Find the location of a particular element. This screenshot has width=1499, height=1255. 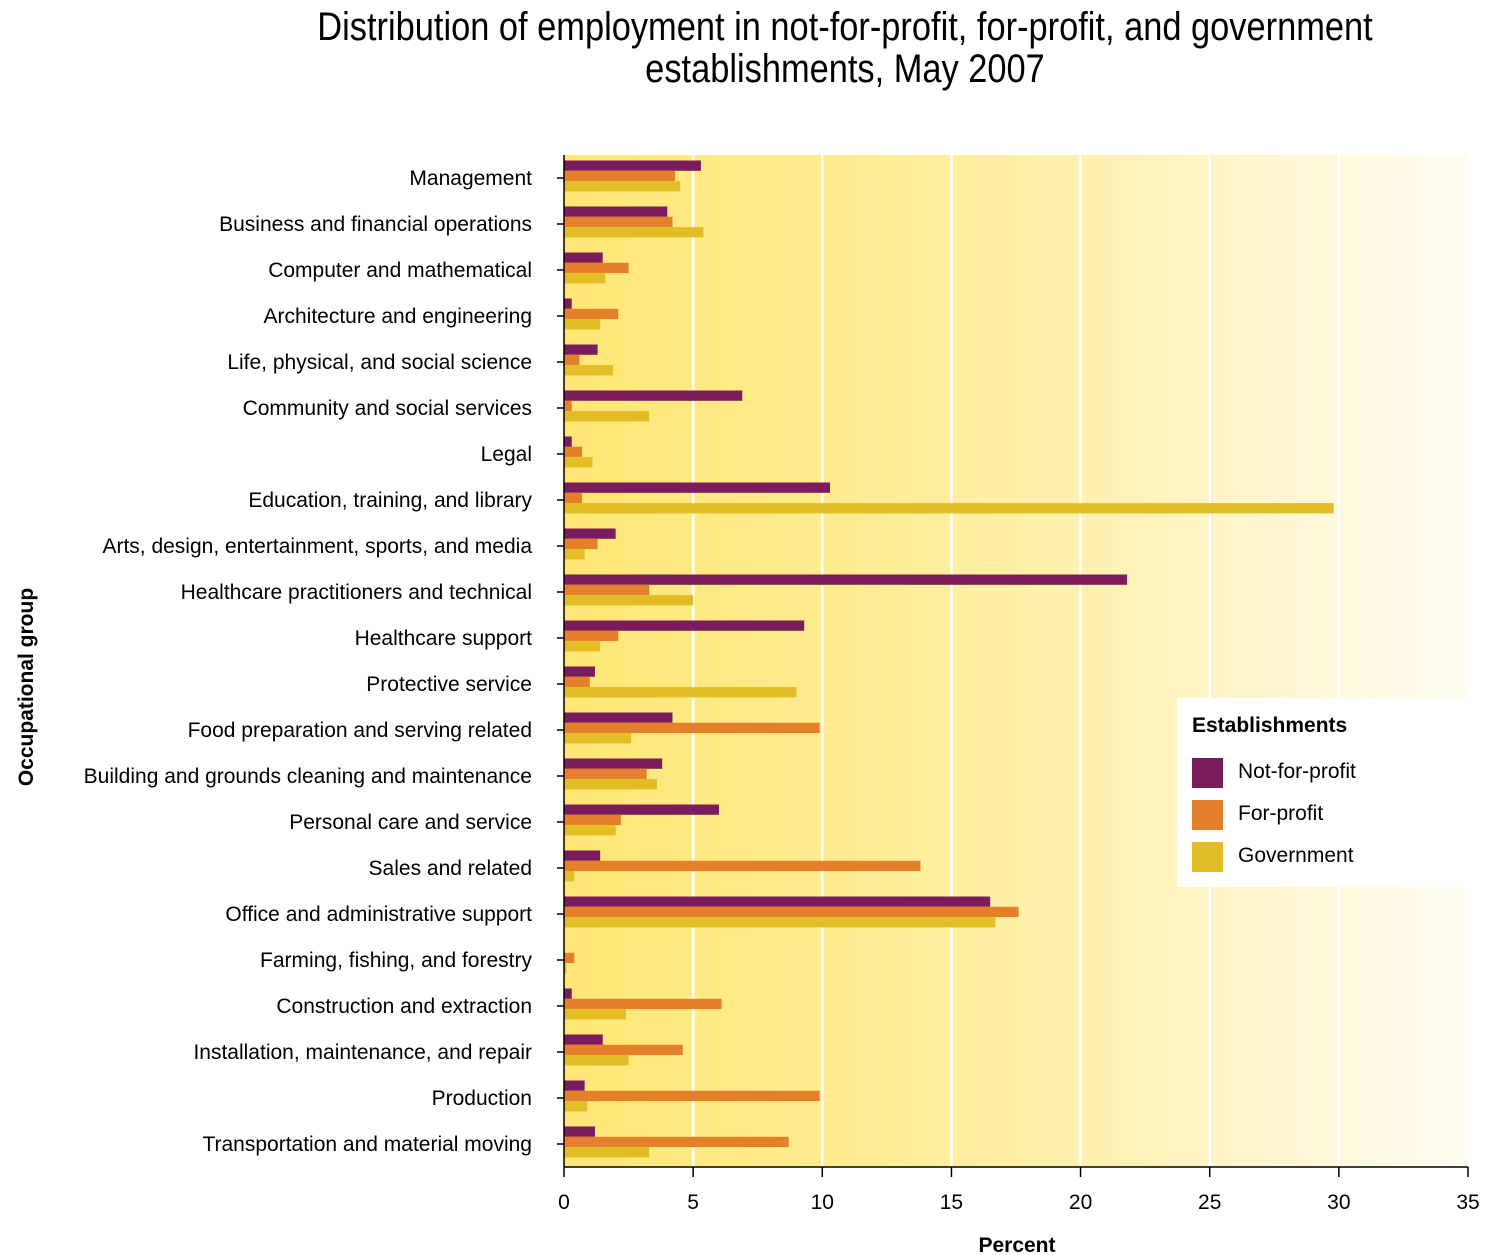

category-label: Farming, fishing, and forestry is located at coordinates (396, 960).